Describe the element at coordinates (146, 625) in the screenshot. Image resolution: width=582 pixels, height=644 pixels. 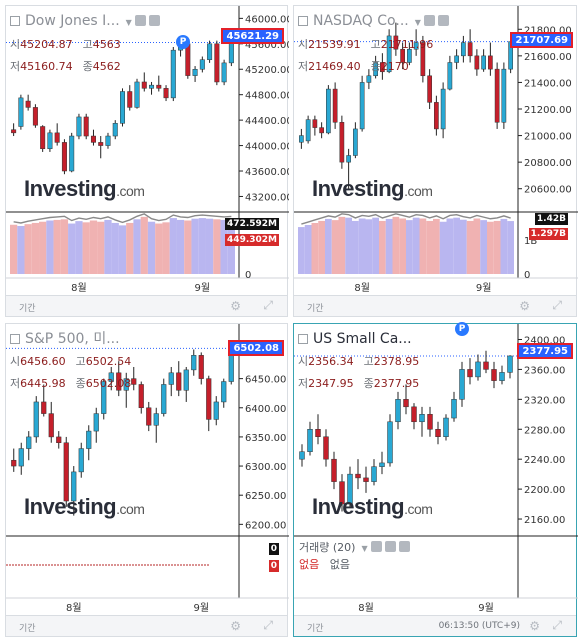
I see `chart-footer: 기간 ⚙ ⤢` at that location.